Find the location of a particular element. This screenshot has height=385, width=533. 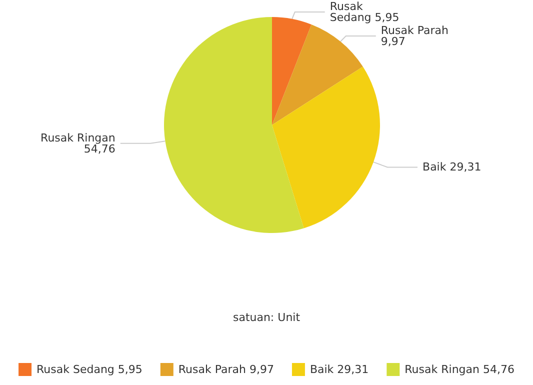

slice-label: Baik 29,31 is located at coordinates (452, 167).